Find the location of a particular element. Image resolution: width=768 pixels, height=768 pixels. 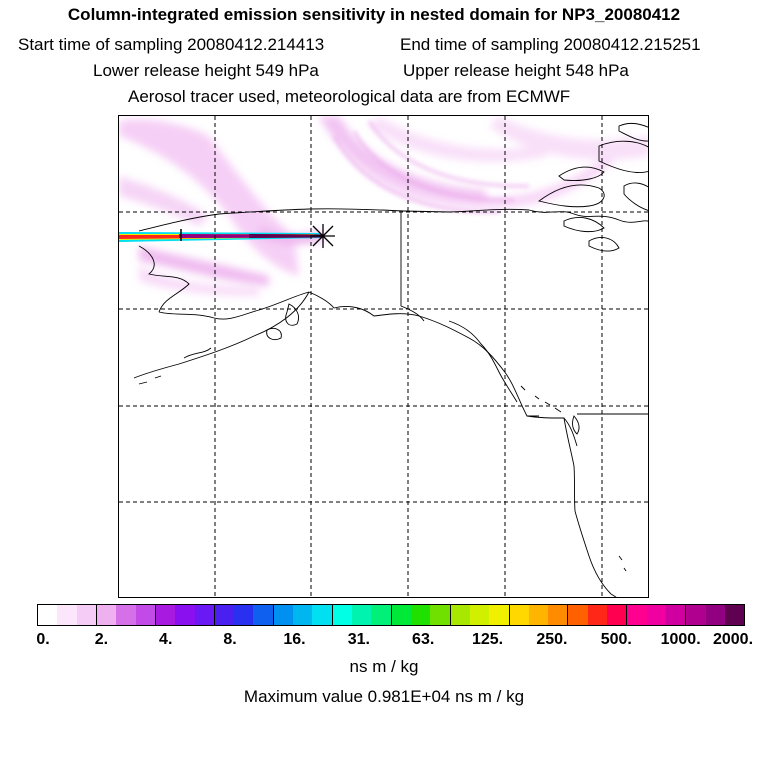

colorbar-tick-label: 16. is located at coordinates (294, 640).